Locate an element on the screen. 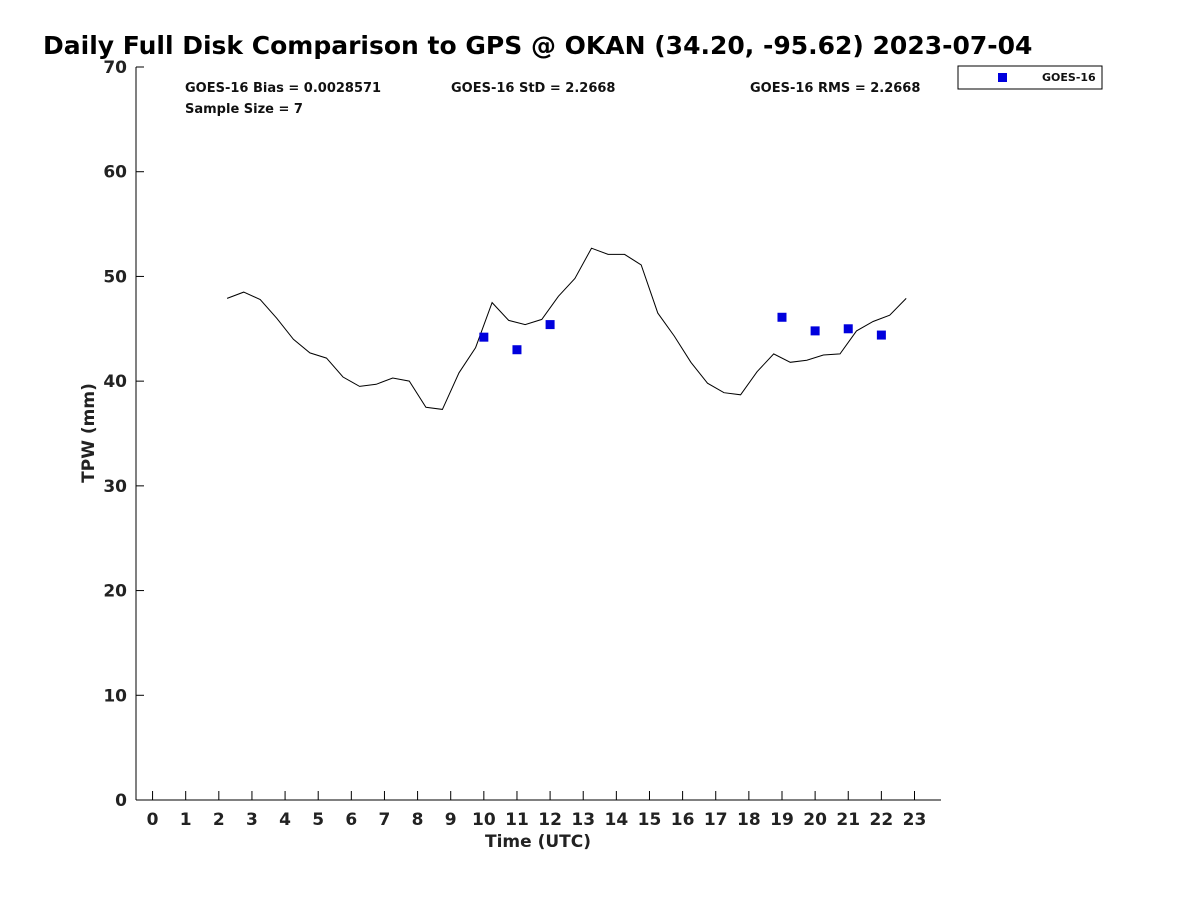 Image resolution: width=1200 pixels, height=904 pixels. stat-rms: GOES-16 RMS = 2.2668 is located at coordinates (835, 88).